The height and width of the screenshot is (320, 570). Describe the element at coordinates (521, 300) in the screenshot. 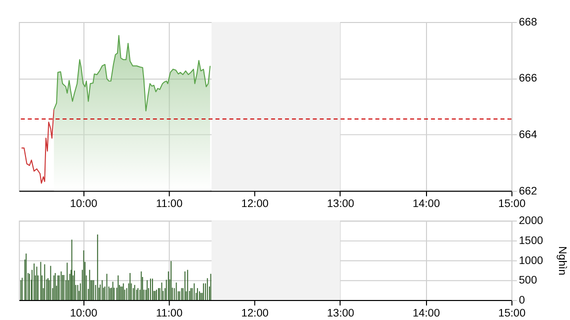

I see `y-tick-label: 0` at that location.